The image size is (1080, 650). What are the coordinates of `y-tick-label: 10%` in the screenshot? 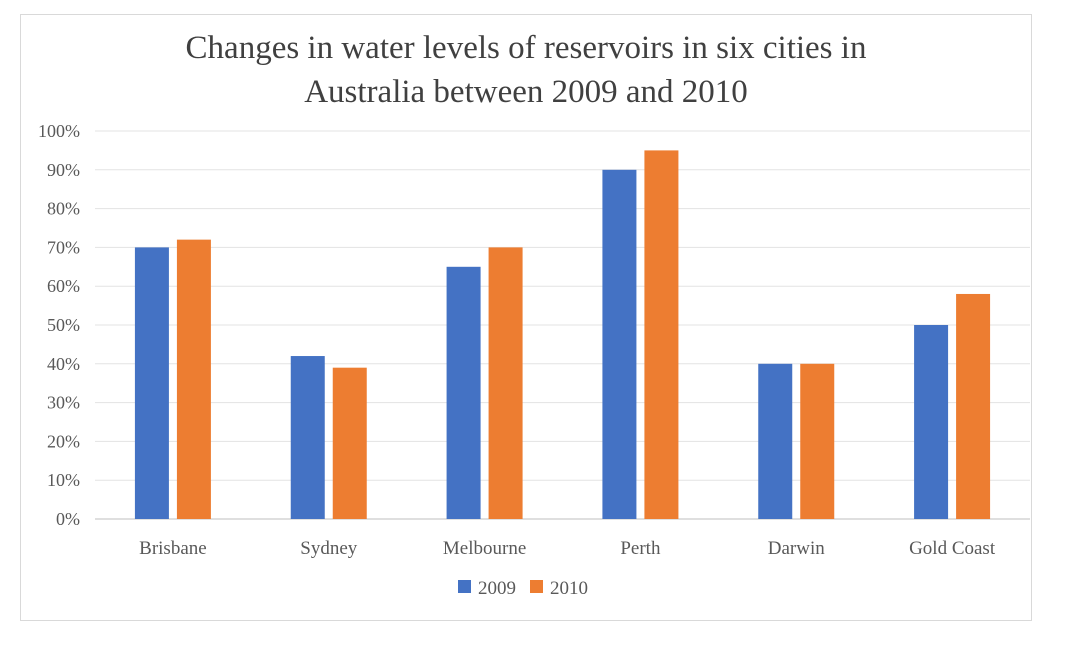 It's located at (63, 480).